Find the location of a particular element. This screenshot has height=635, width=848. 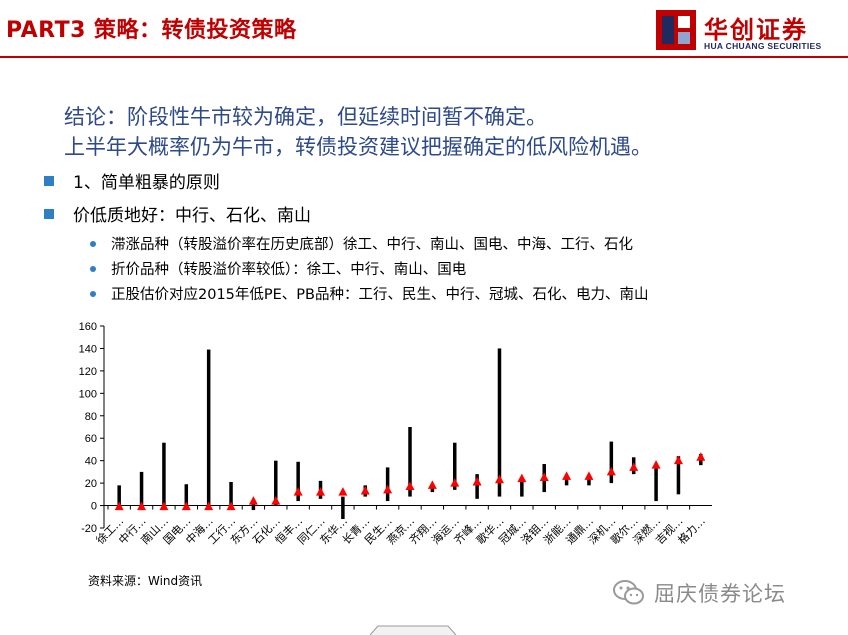

y-tick-label: 60 is located at coordinates (91, 439).